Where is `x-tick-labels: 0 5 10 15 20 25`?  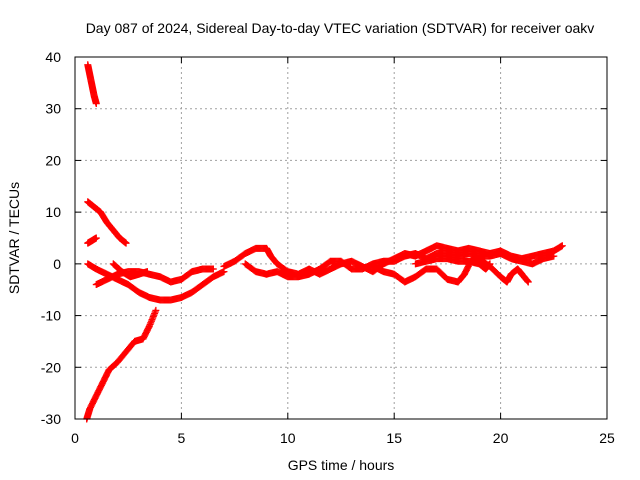
x-tick-labels: 0 5 10 15 20 25 is located at coordinates (343, 438).